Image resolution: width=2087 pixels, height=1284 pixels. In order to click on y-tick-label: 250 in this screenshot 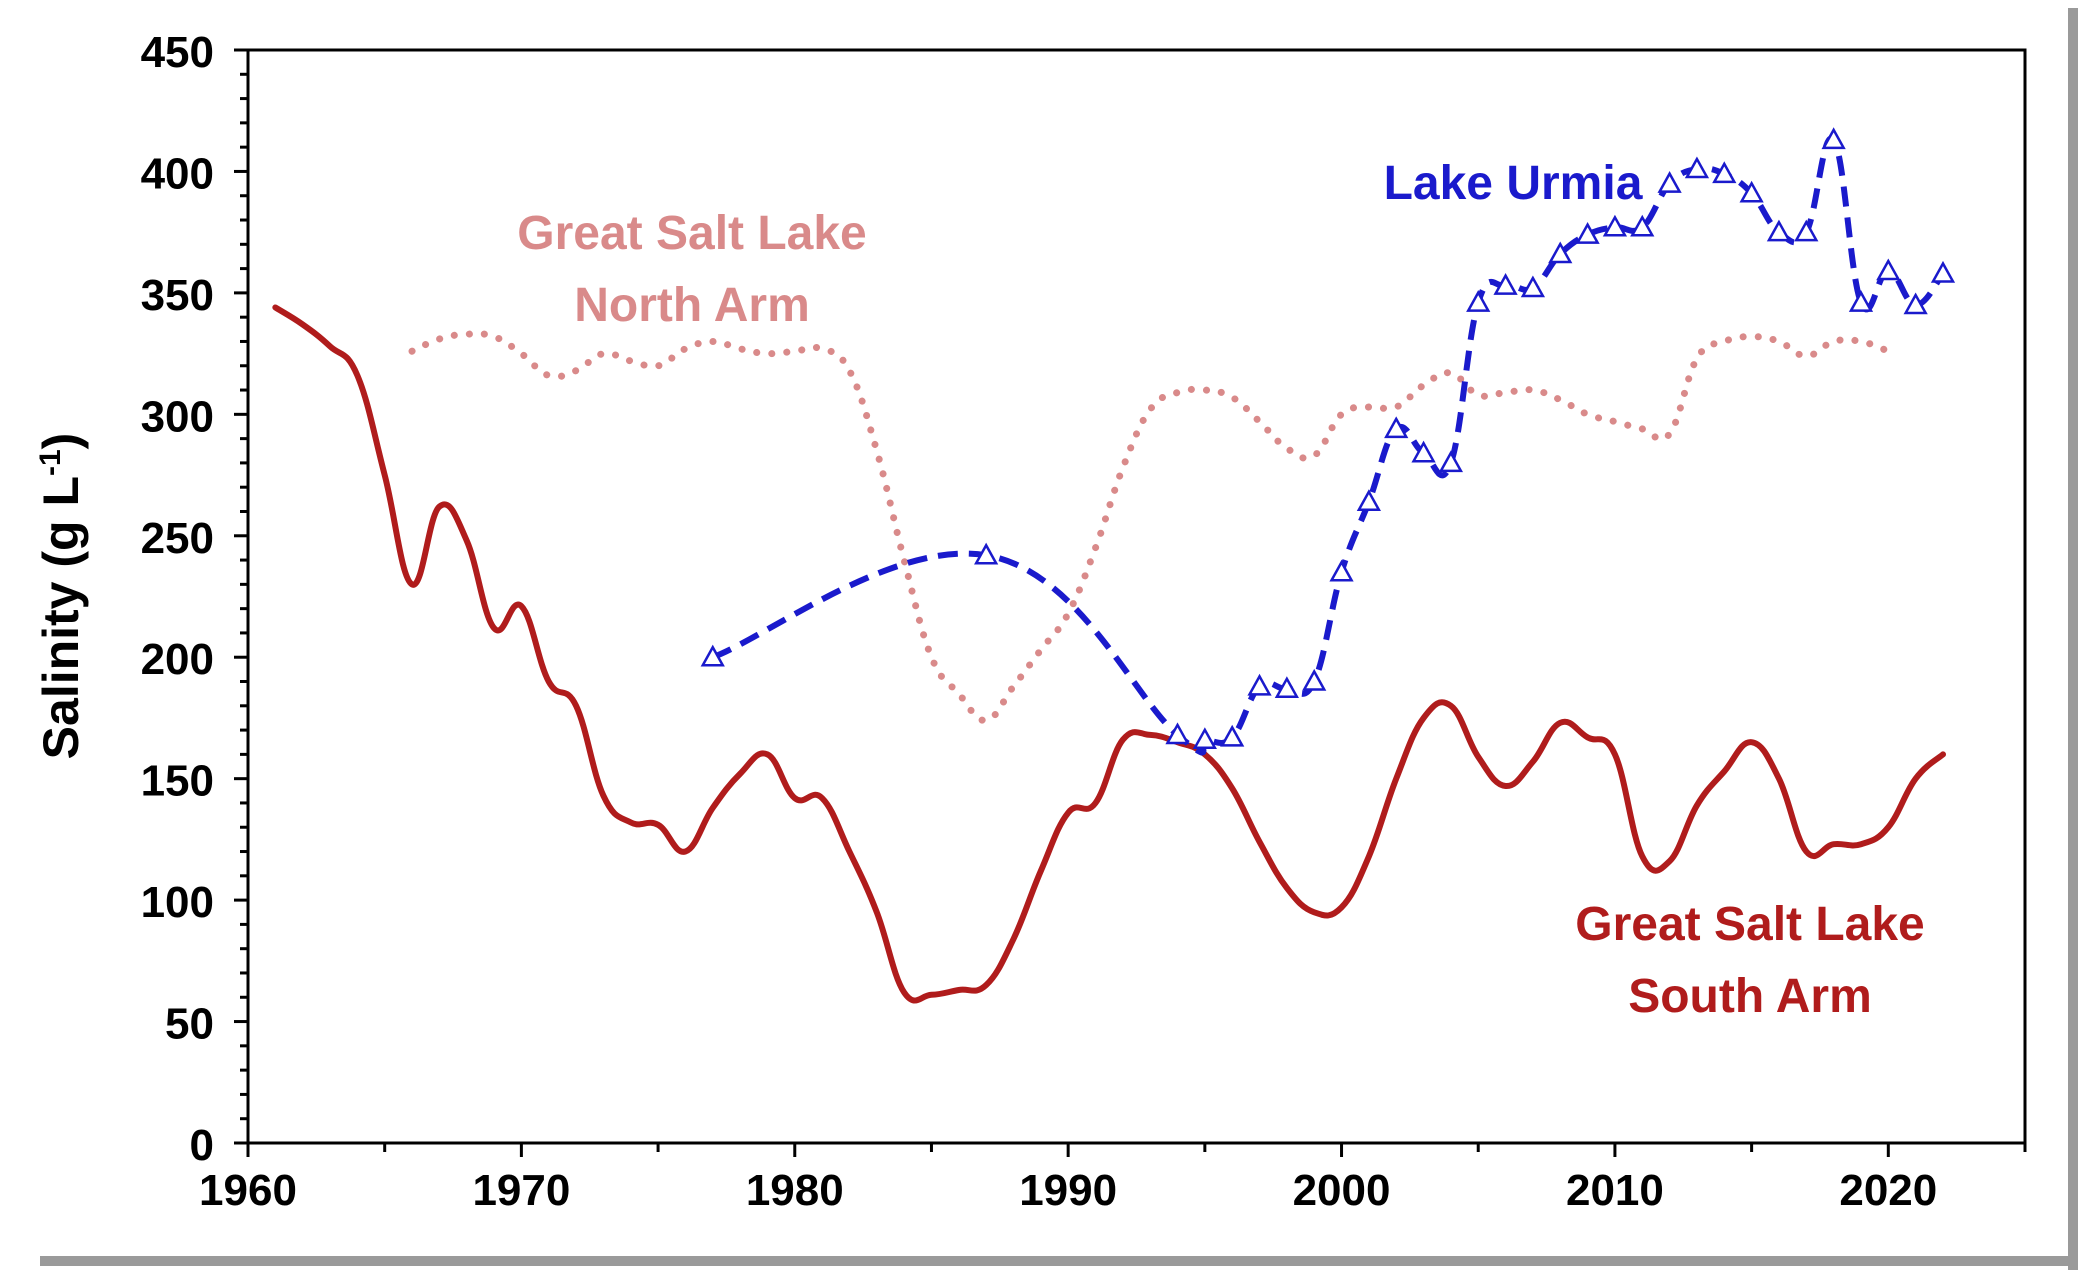, I will do `click(177, 538)`.